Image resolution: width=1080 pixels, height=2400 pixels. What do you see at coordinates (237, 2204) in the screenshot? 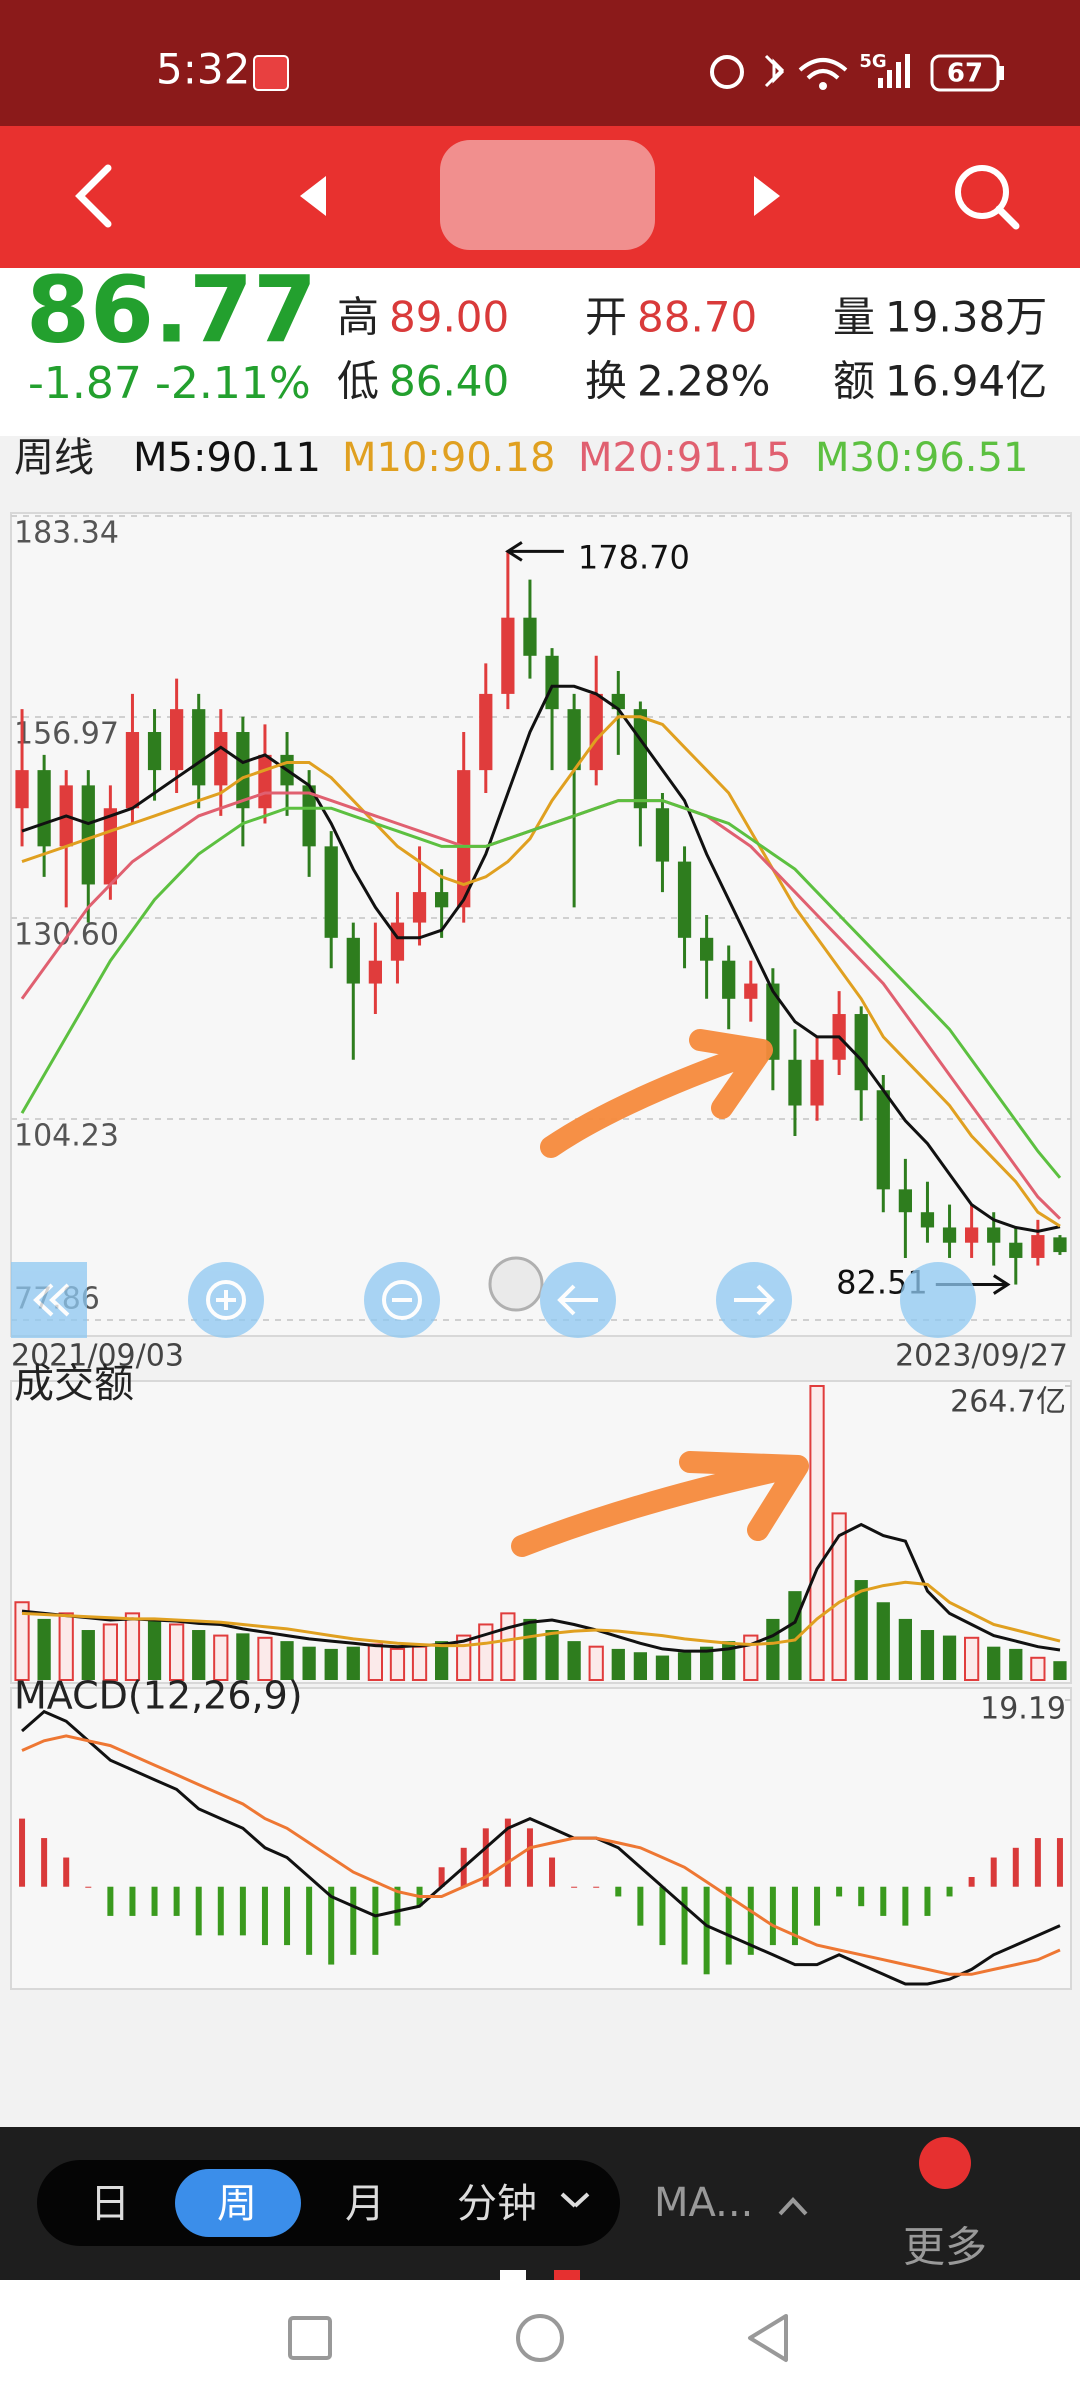
I see `period-tab: 周` at bounding box center [237, 2204].